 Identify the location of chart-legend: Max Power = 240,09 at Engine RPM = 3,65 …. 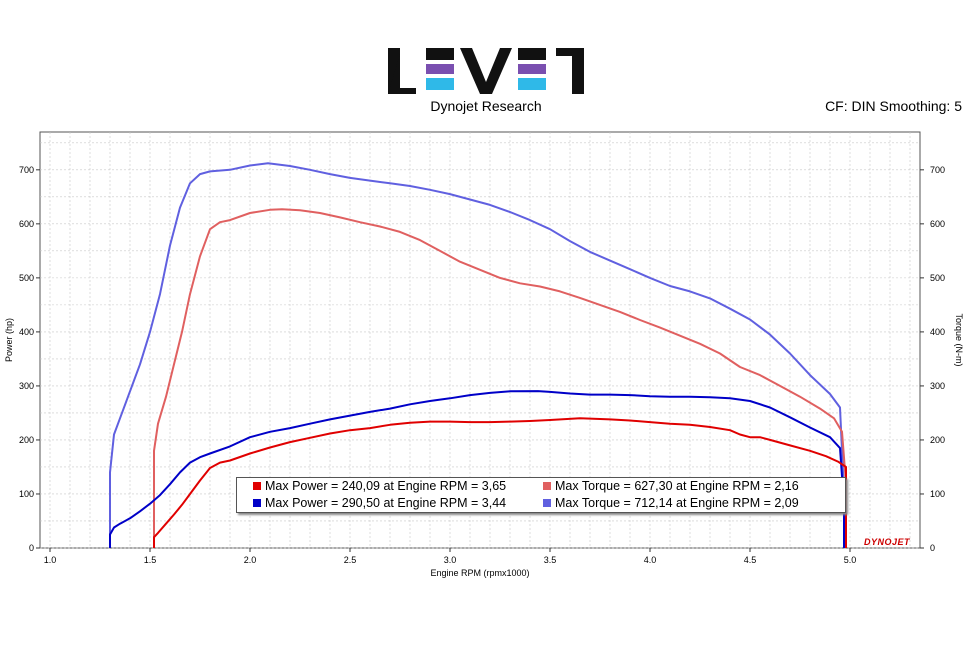
(541, 495).